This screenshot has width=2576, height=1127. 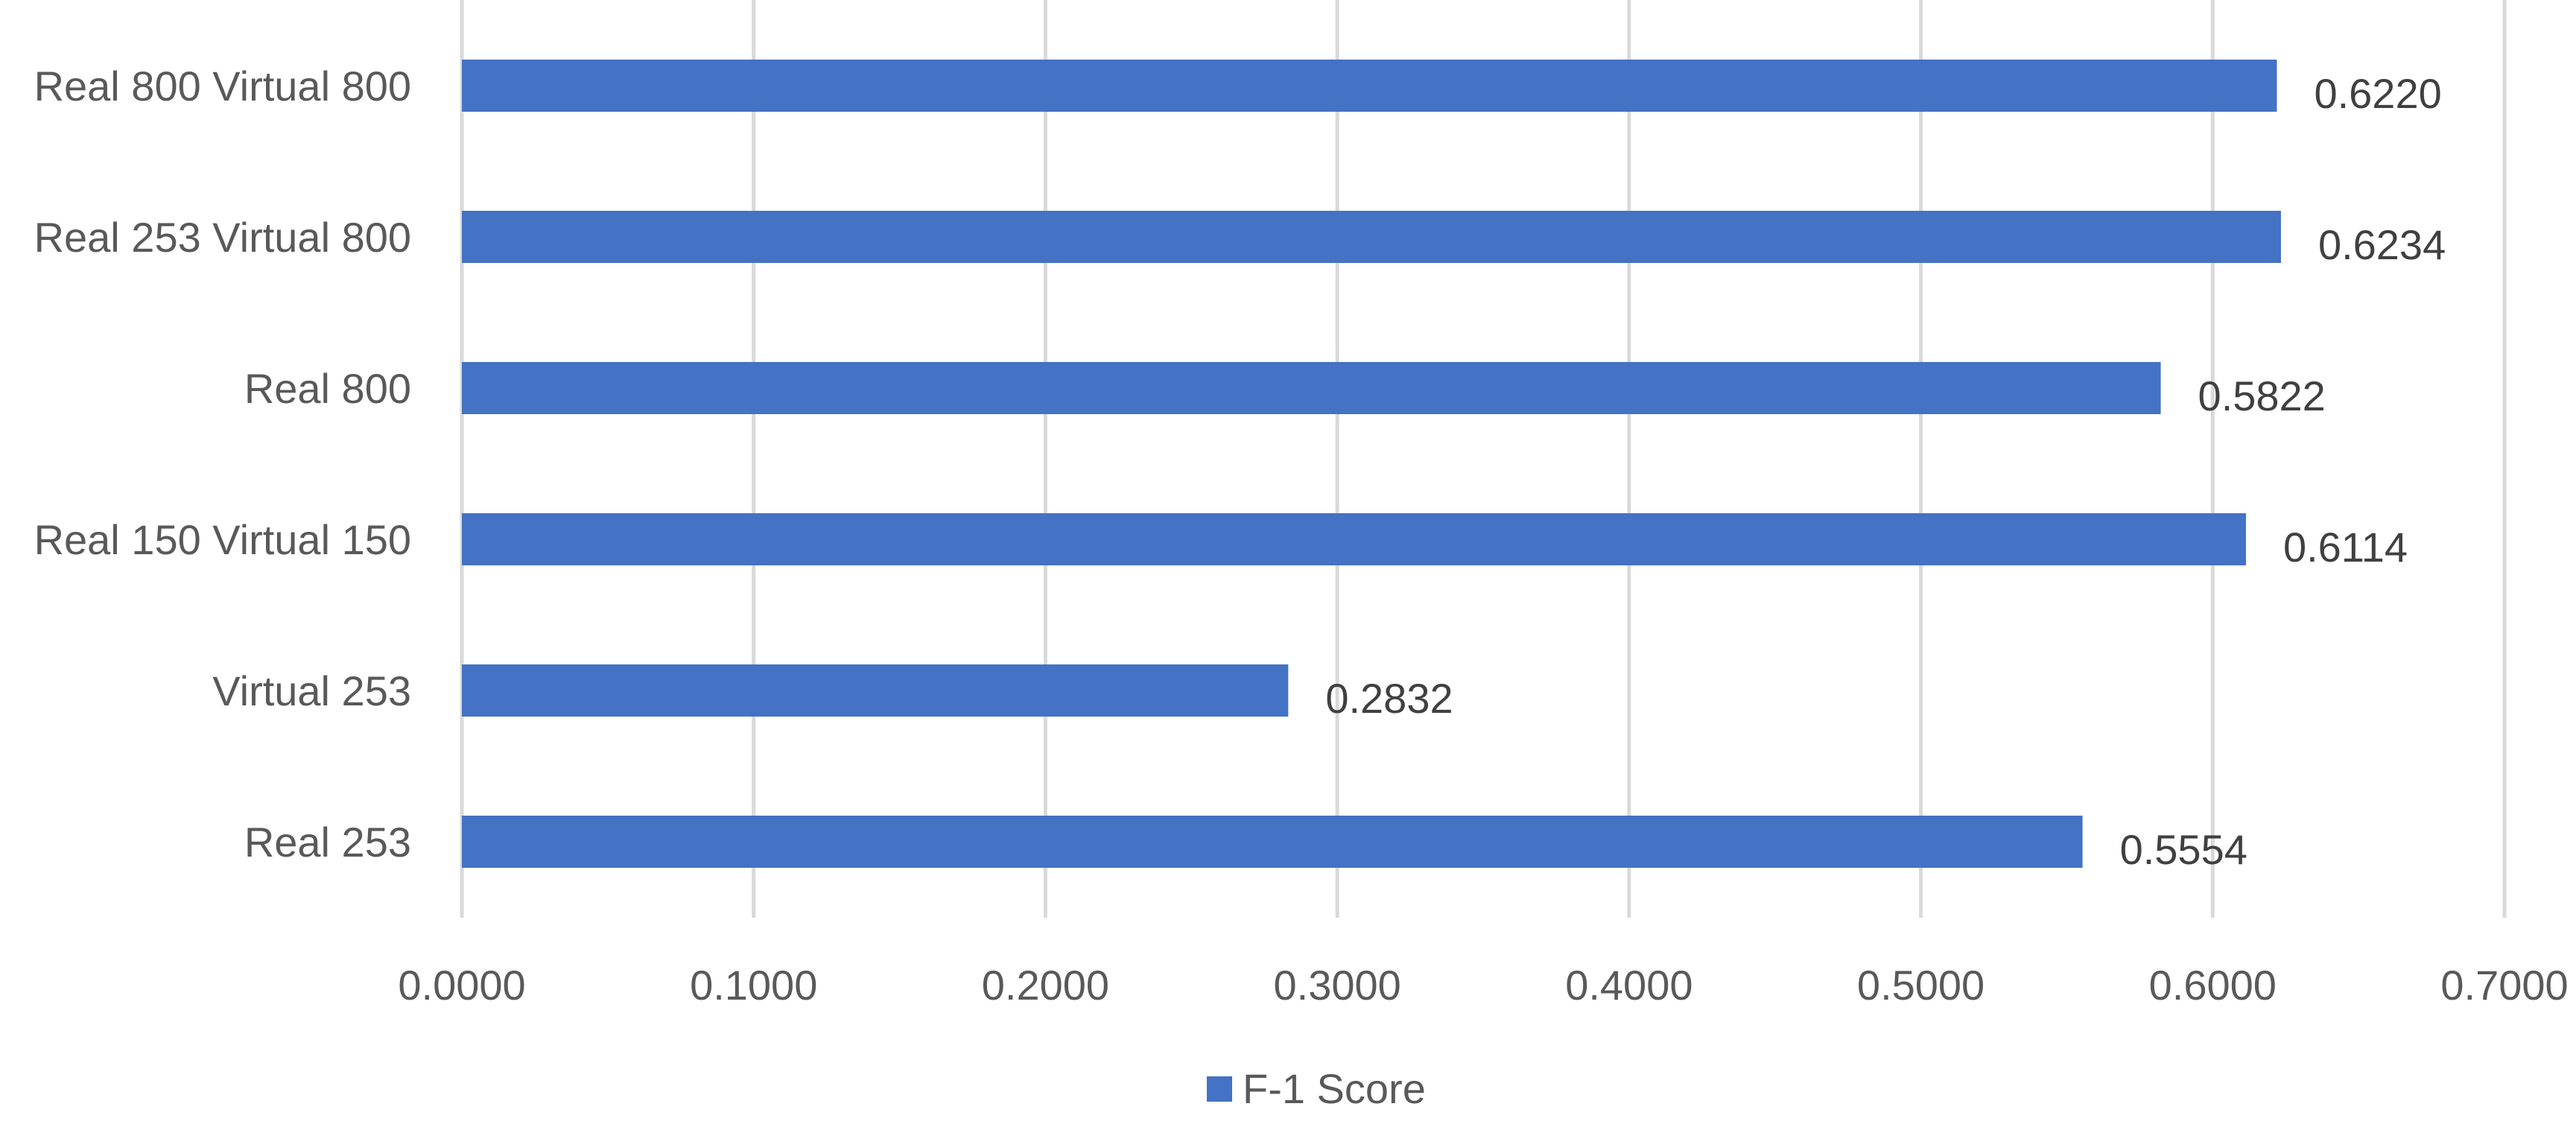 What do you see at coordinates (223, 237) in the screenshot?
I see `category-label: Real 253 Virtual 800` at bounding box center [223, 237].